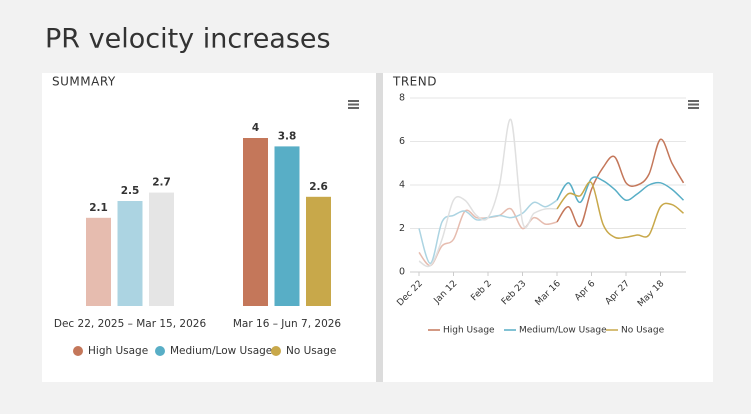 Image resolution: width=751 pixels, height=414 pixels. Describe the element at coordinates (402, 185) in the screenshot. I see `y-tick-label: 4` at that location.